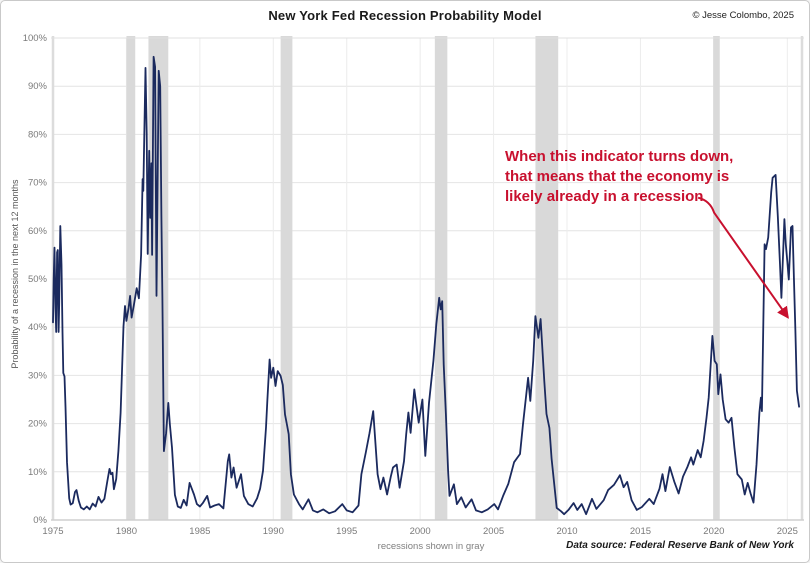 Image resolution: width=810 pixels, height=563 pixels. I want to click on recessions-caption: recessions shown in gray, so click(431, 546).